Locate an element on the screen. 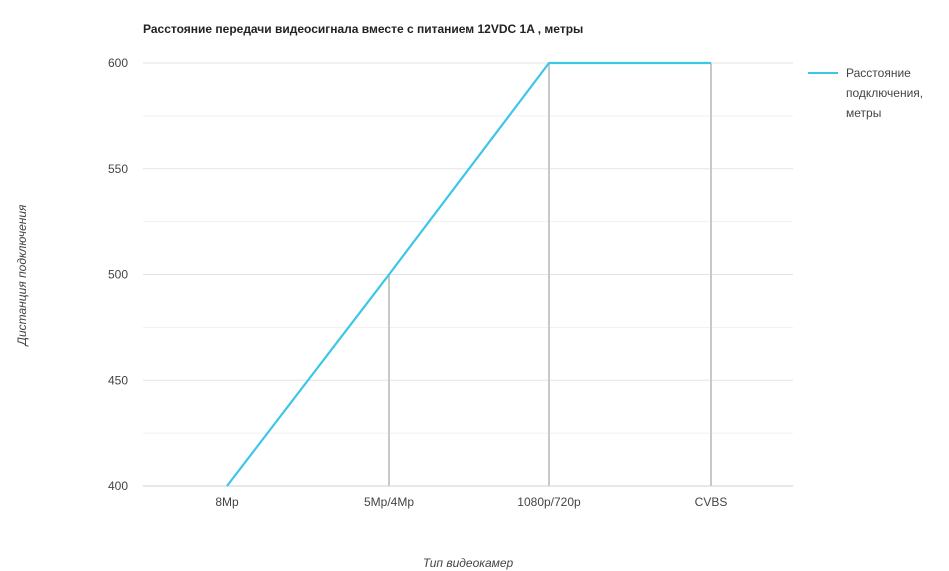 The height and width of the screenshot is (571, 949). y-axis-label: Дистанция подключения is located at coordinates (22, 275).